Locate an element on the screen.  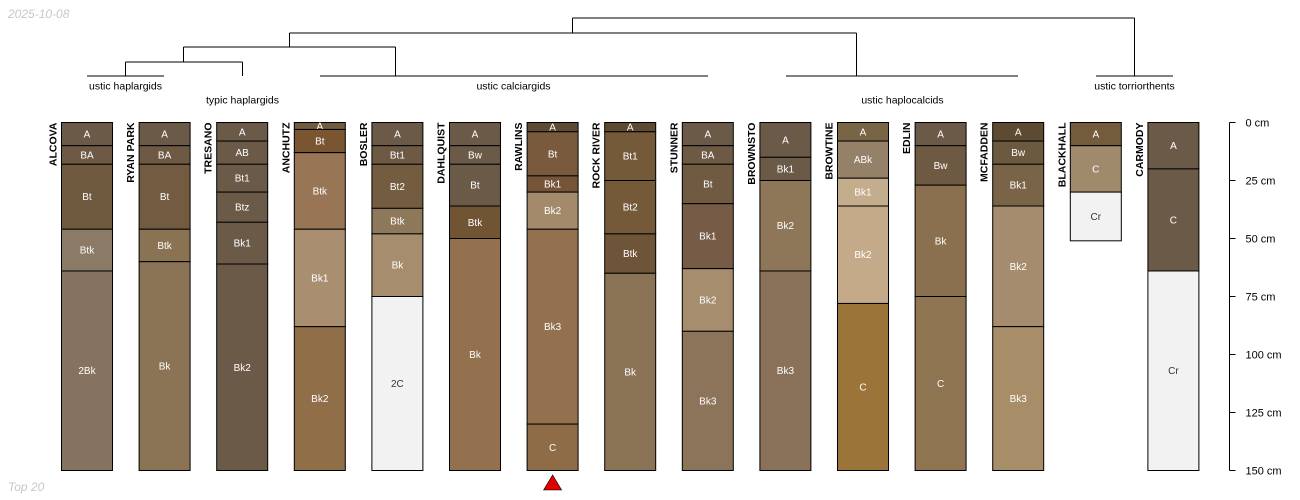
axis-tick-label: 125 cm is located at coordinates (1264, 414).